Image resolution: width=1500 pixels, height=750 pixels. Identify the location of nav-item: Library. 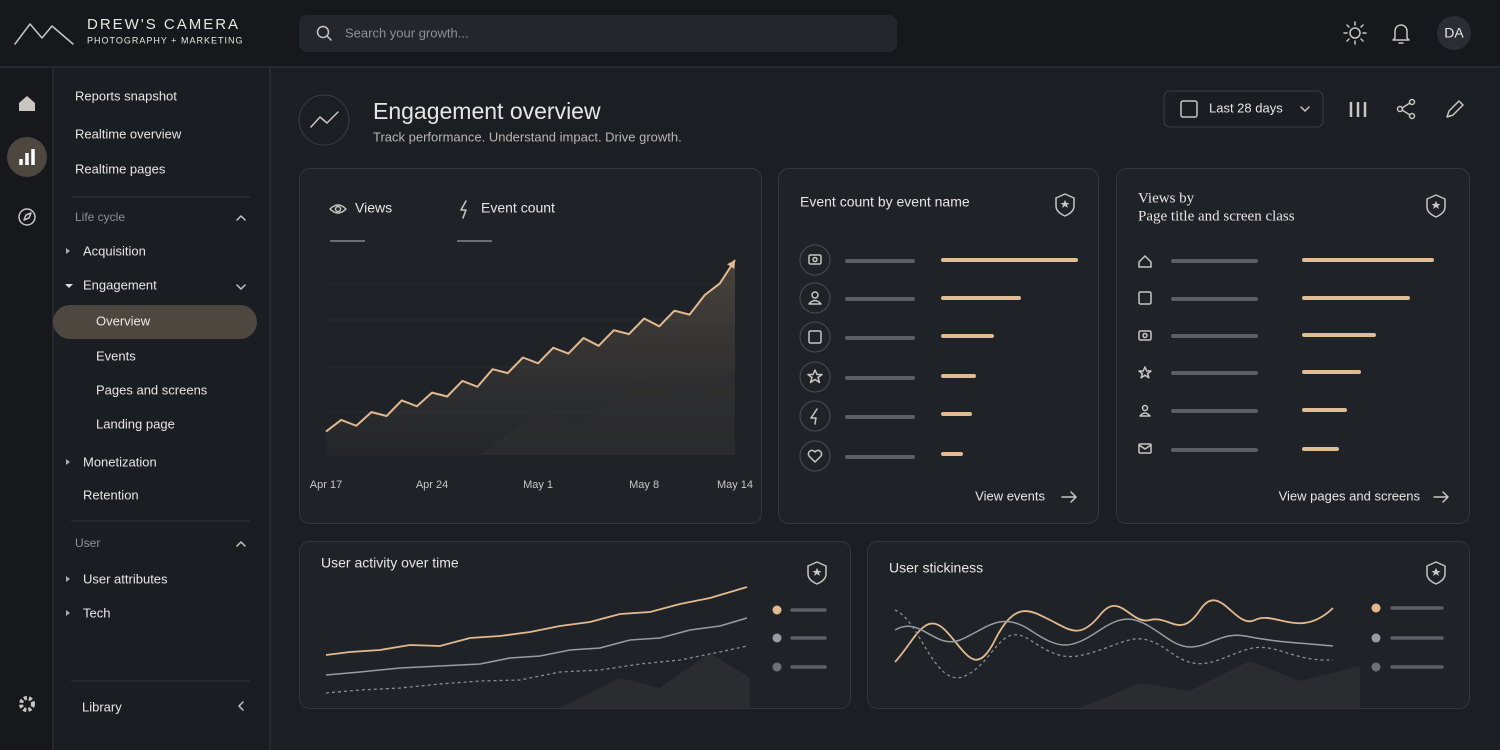
(102, 706).